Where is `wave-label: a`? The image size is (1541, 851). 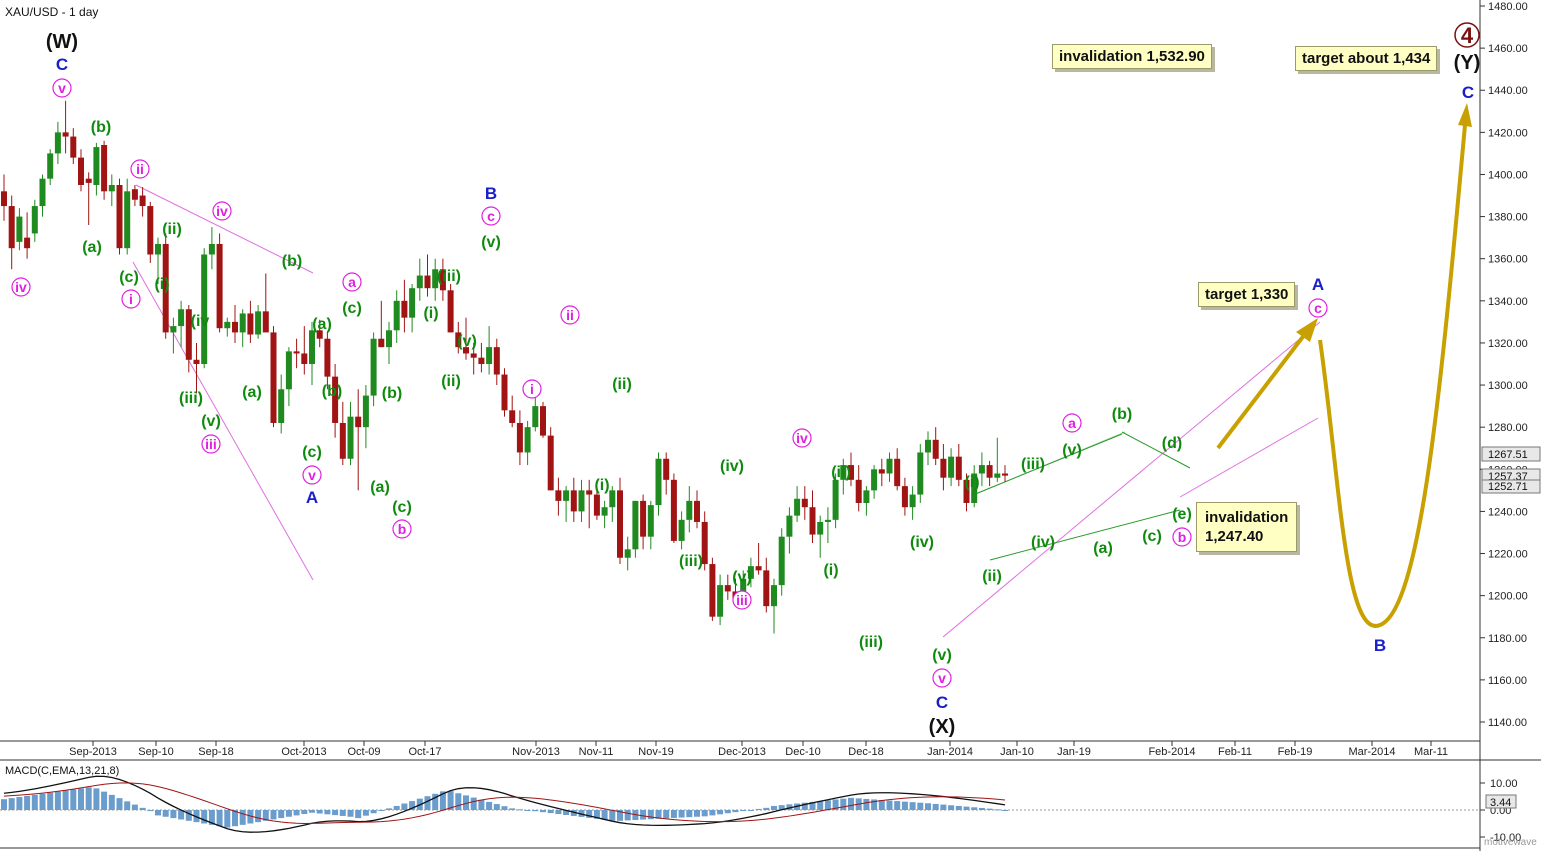
wave-label: a is located at coordinates (1072, 423).